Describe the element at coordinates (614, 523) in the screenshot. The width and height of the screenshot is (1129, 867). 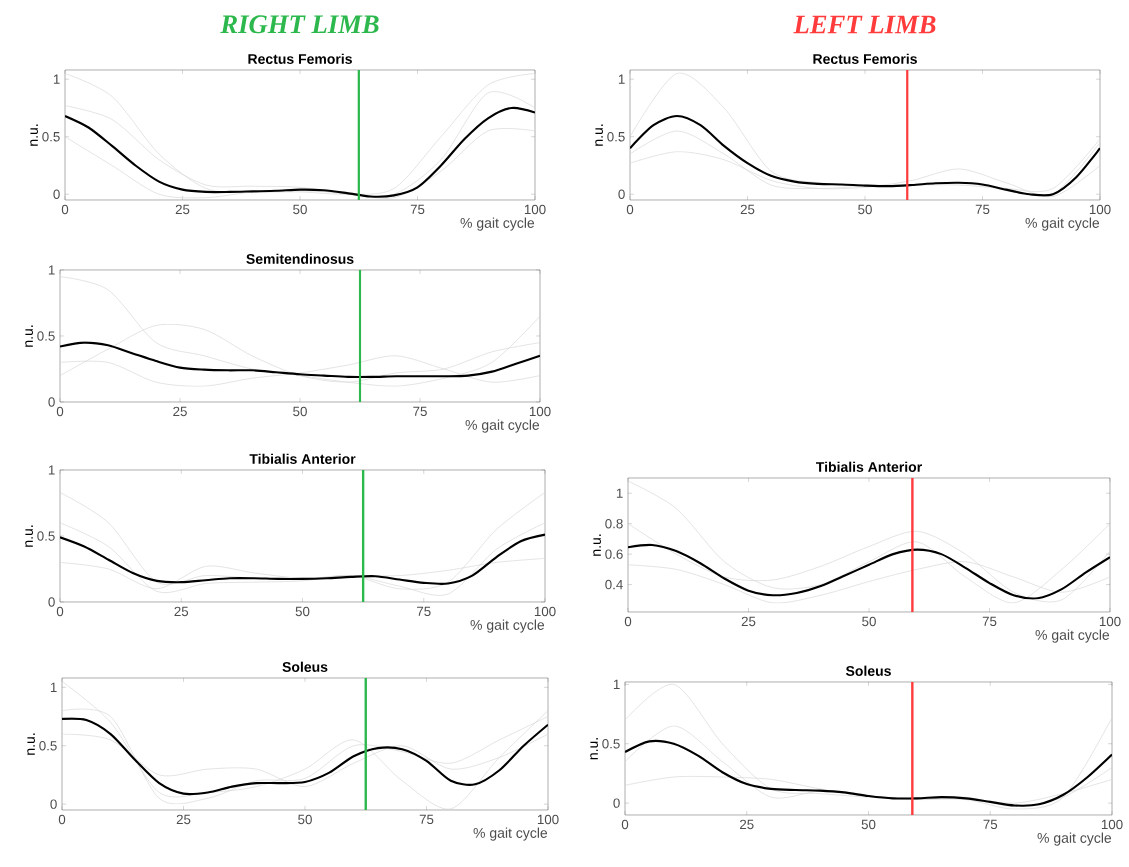
I see `y-tick-label: 0.8` at that location.